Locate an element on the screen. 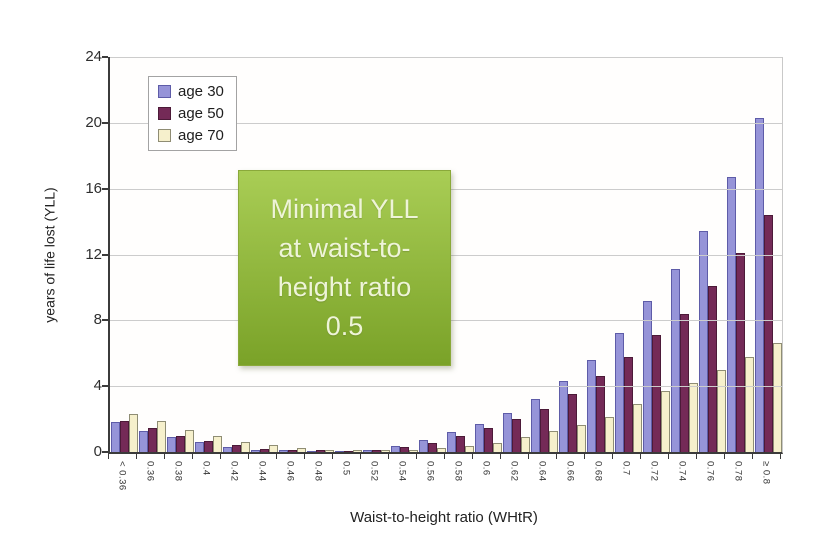  x-tick-label-20: 0.74 is located at coordinates (682, 471).